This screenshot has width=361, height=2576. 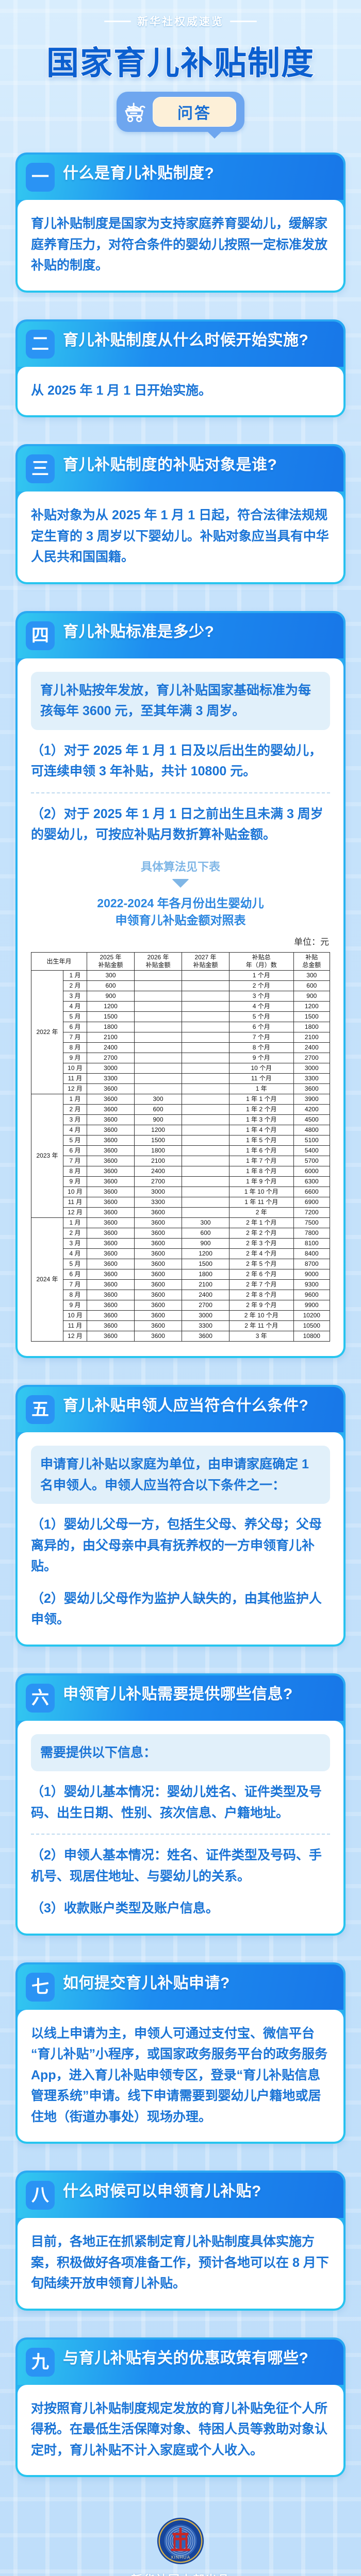 What do you see at coordinates (261, 1100) in the screenshot?
I see `table-cell-span: 1 年 1 个月` at bounding box center [261, 1100].